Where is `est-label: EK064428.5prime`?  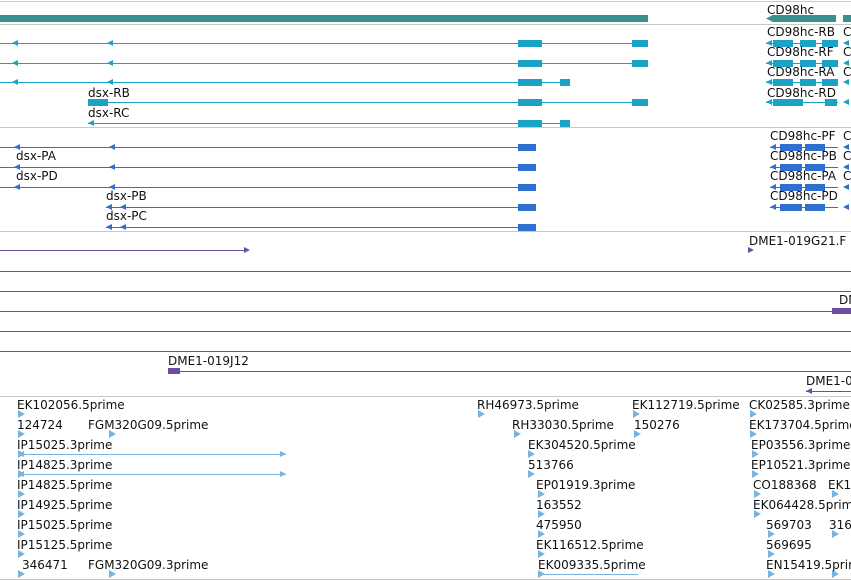
est-label: EK064428.5prime is located at coordinates (802, 505).